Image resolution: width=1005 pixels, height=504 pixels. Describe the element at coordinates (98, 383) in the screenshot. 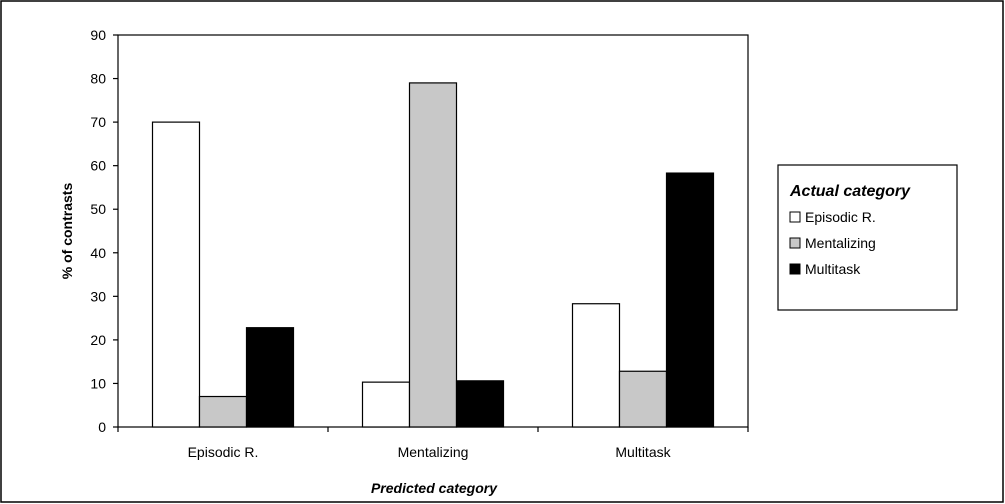

I see `y-tick-label: 10` at that location.